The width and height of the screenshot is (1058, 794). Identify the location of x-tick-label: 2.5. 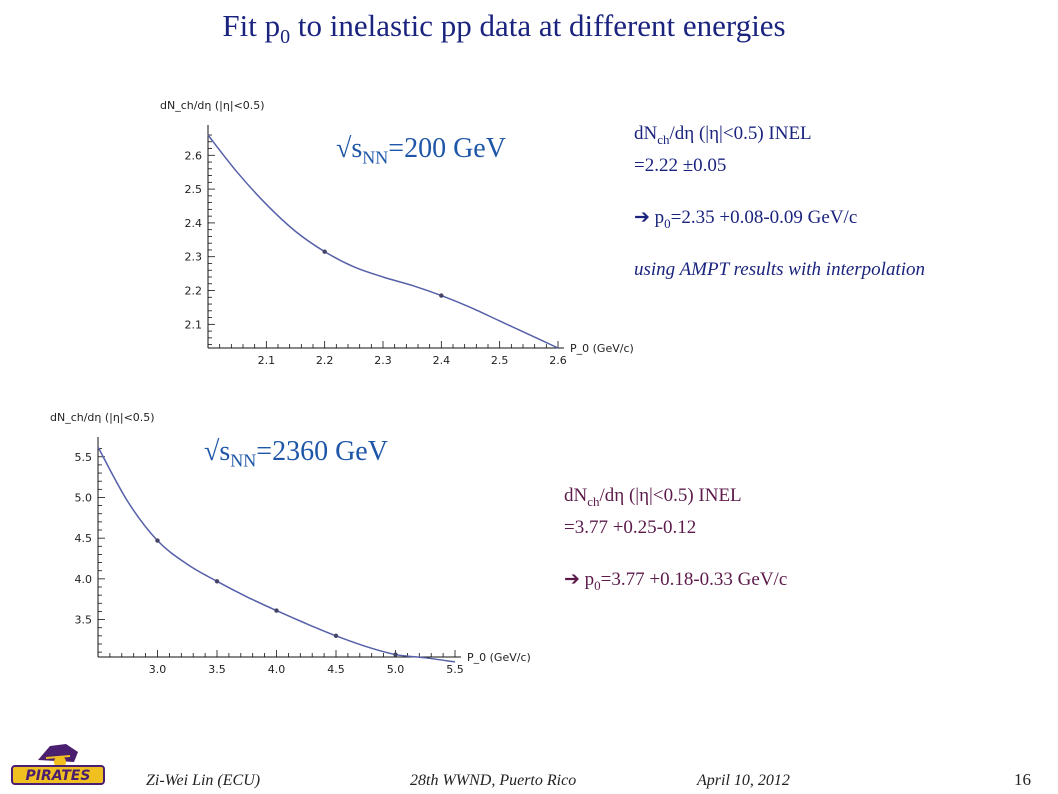
(500, 360).